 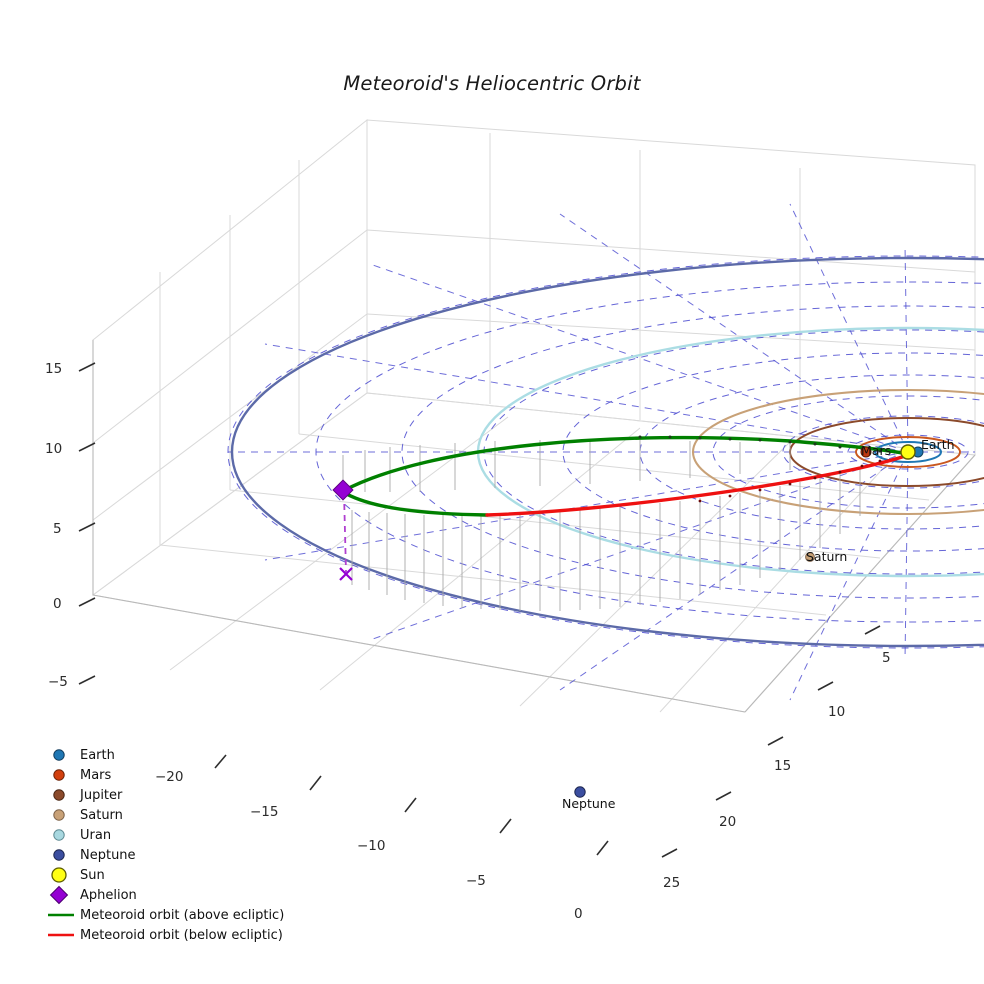 What do you see at coordinates (108, 895) in the screenshot?
I see `legend-item-aphelion: Aphelion` at bounding box center [108, 895].